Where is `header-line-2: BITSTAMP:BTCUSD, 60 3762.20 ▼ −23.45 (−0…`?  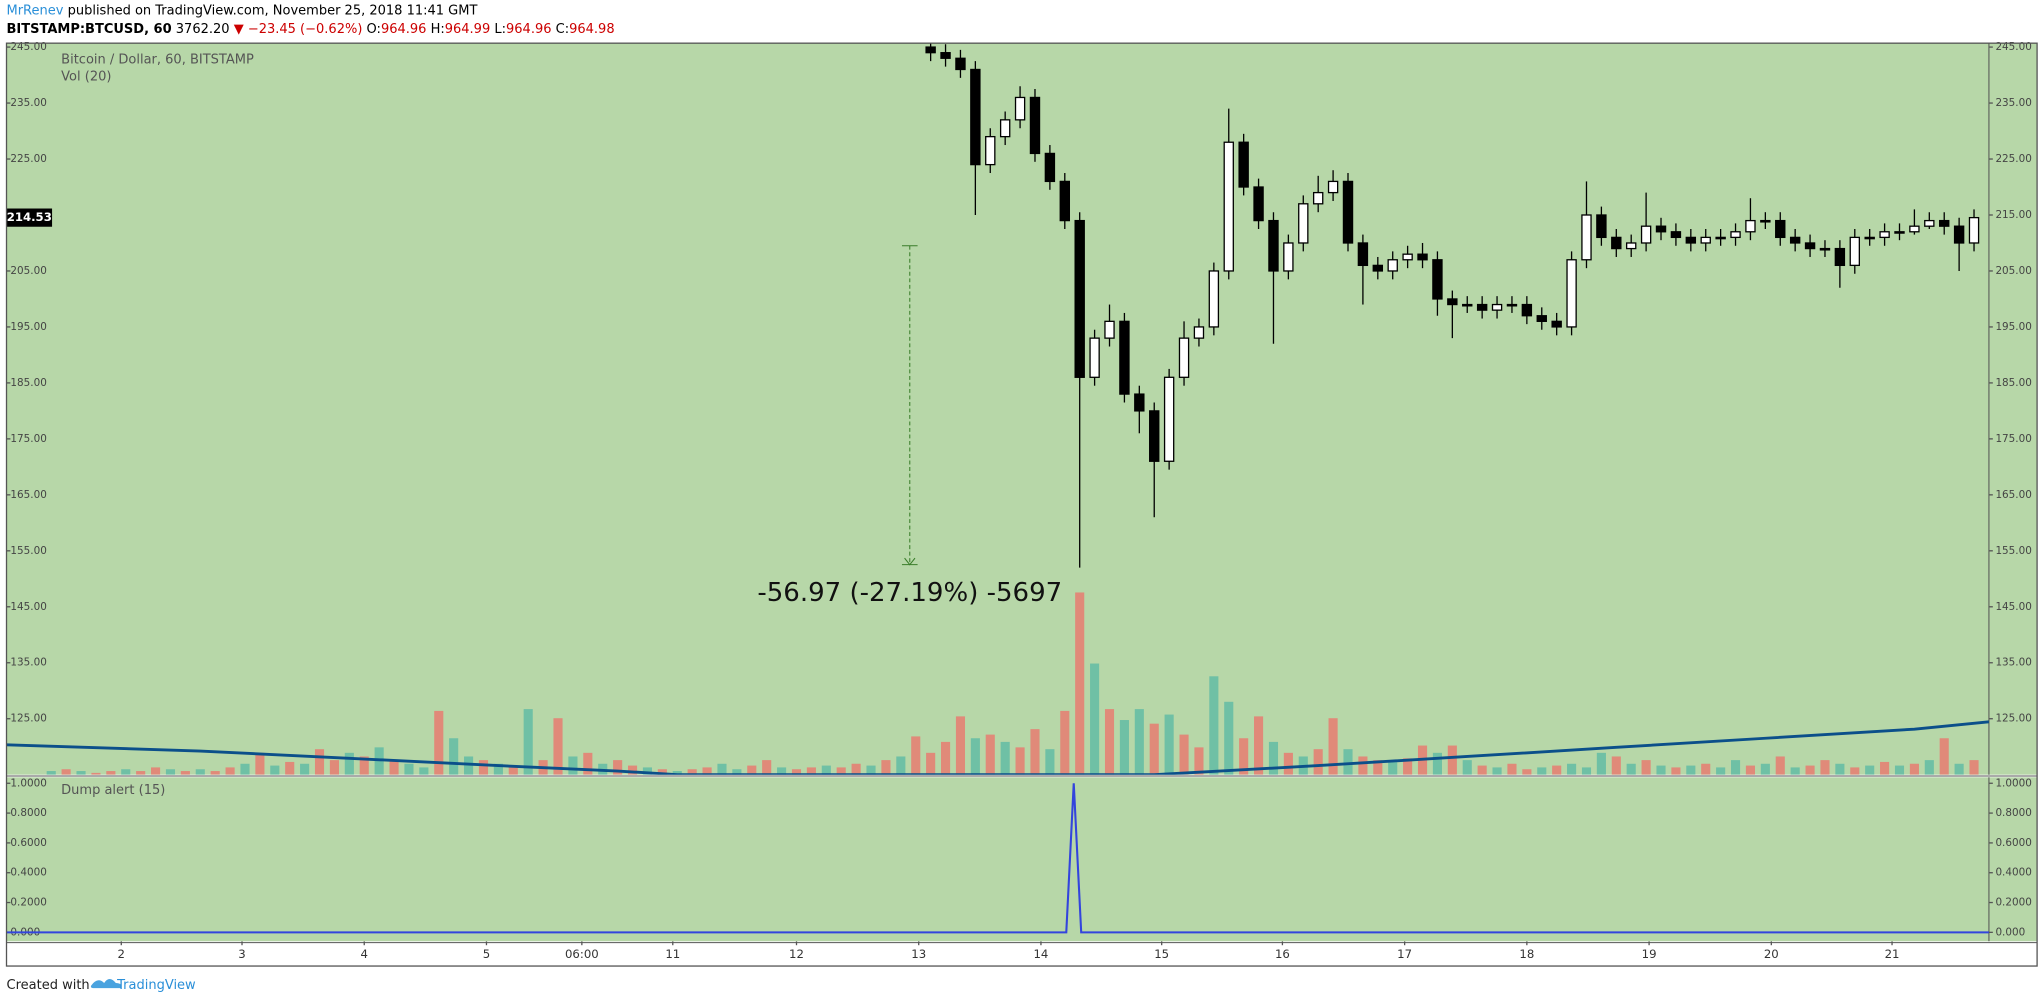
header-line-2: BITSTAMP:BTCUSD, 60 3762.20 ▼ −23.45 (−0… is located at coordinates (311, 28).